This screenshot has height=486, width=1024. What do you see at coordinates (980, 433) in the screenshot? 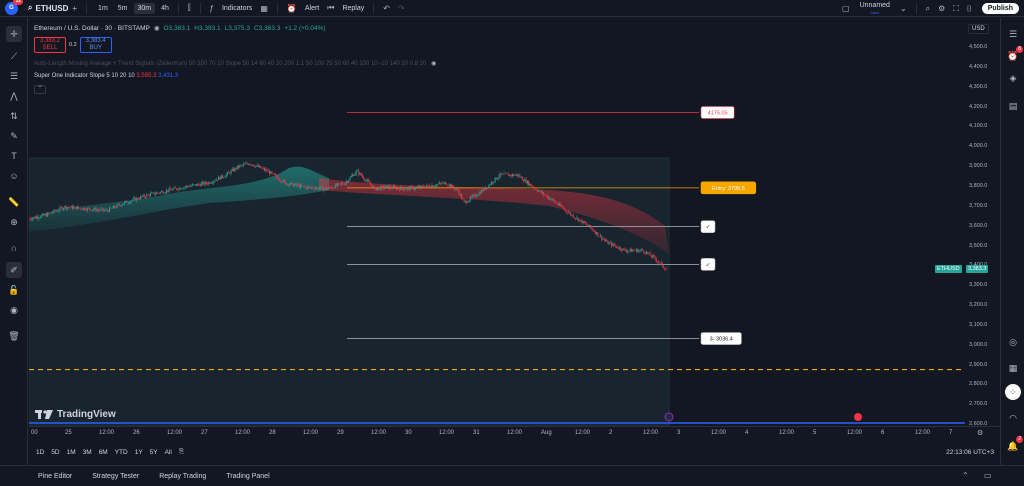
I see `axis-settings-icon: ⚙` at bounding box center [980, 433].